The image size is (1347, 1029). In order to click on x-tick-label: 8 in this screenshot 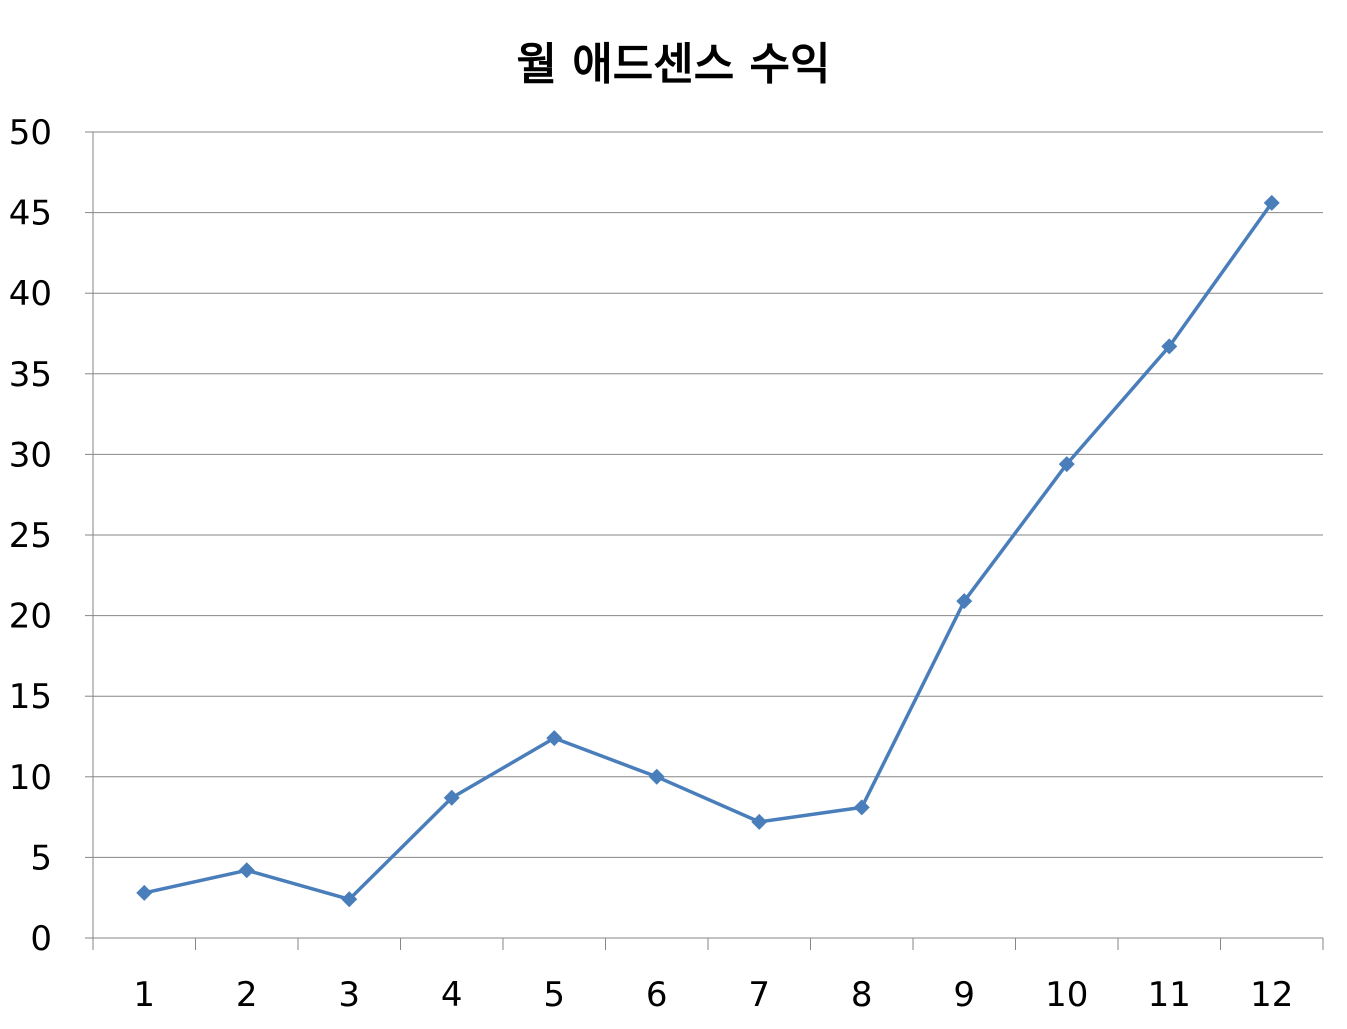, I will do `click(862, 995)`.